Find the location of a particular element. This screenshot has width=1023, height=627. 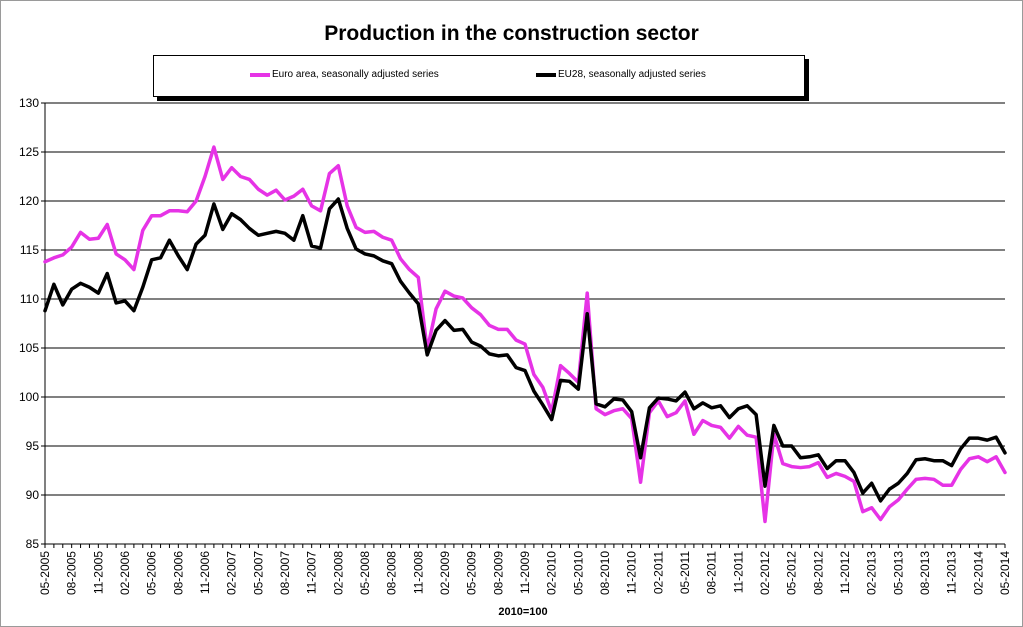

x-tick-label: 11-2009 is located at coordinates (525, 572).